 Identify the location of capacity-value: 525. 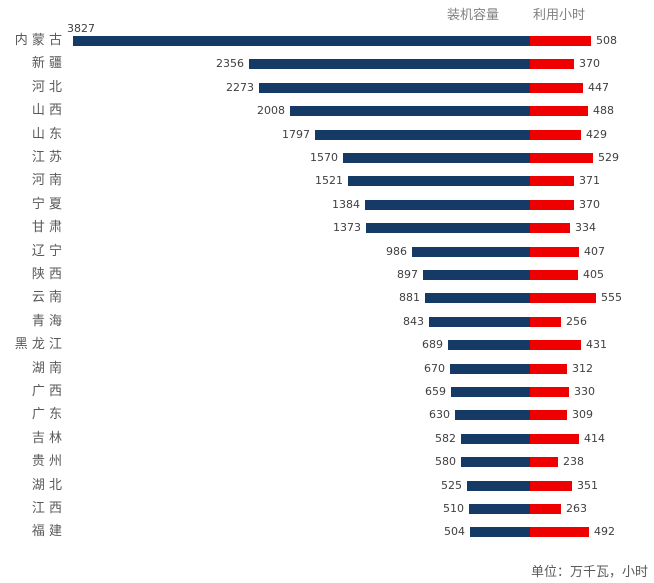
(451, 485).